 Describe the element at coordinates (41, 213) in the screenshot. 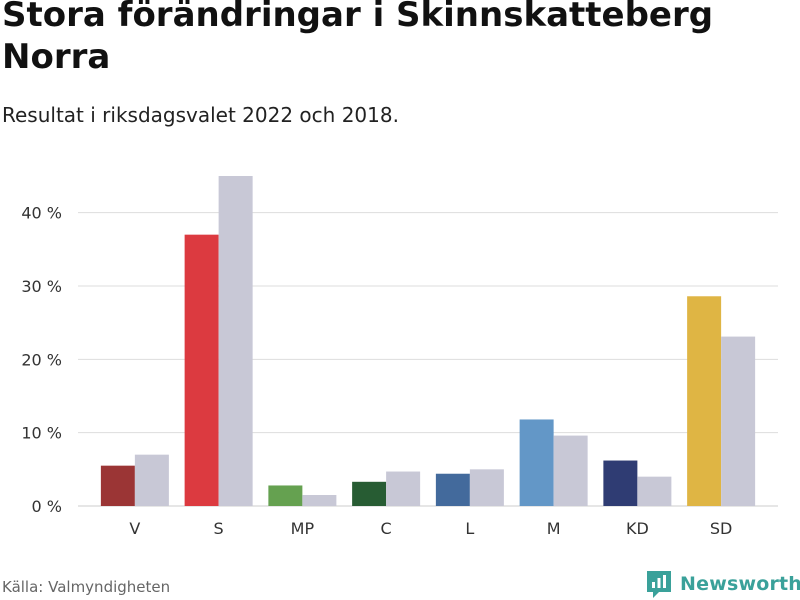

I see `y-tick-label: 40 %` at that location.